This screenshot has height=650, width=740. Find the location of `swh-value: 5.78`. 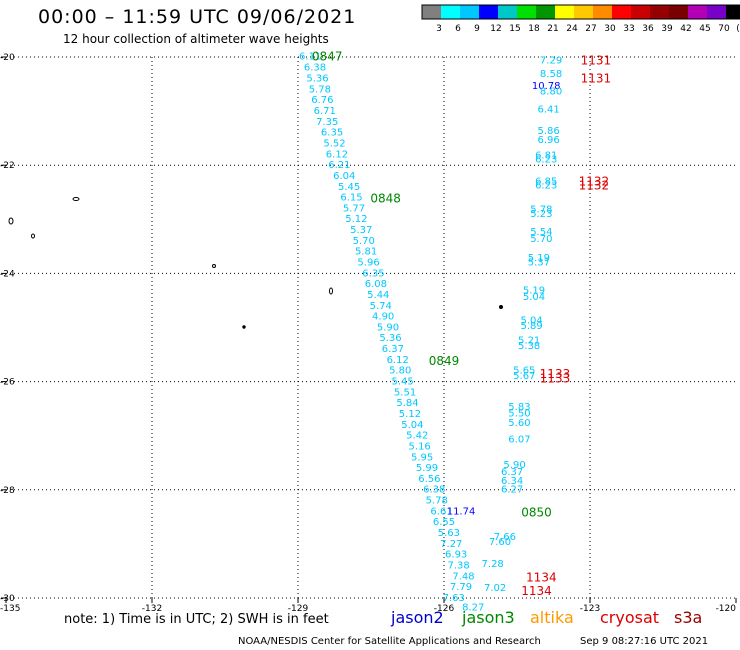

swh-value: 5.78 is located at coordinates (320, 89).